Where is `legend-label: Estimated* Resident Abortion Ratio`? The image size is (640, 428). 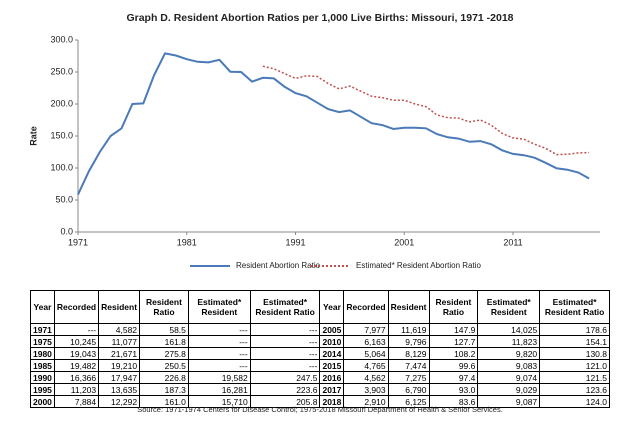
legend-label: Estimated* Resident Abortion Ratio is located at coordinates (419, 265).